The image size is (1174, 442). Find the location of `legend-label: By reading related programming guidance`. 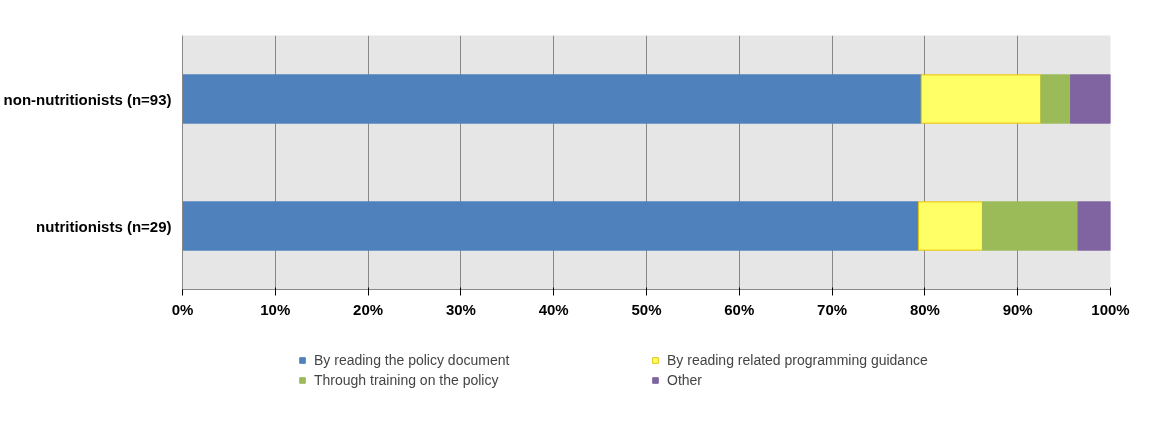

legend-label: By reading related programming guidance is located at coordinates (798, 360).